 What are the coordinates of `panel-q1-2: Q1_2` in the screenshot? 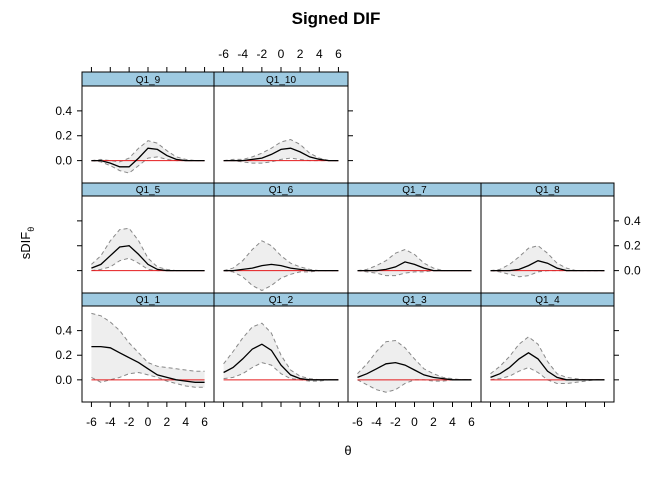 It's located at (281, 347).